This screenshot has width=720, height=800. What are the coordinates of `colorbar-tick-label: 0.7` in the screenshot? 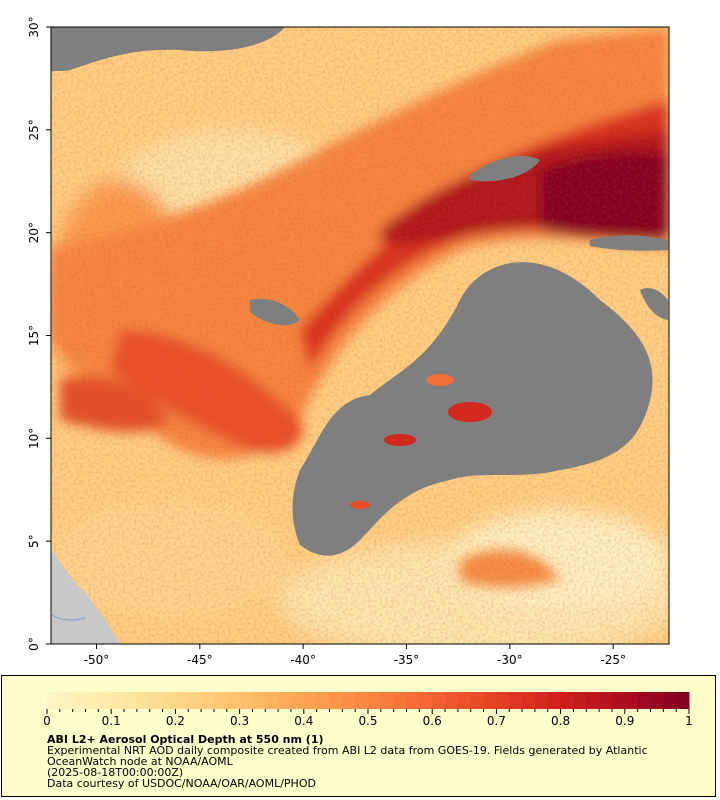 It's located at (496, 721).